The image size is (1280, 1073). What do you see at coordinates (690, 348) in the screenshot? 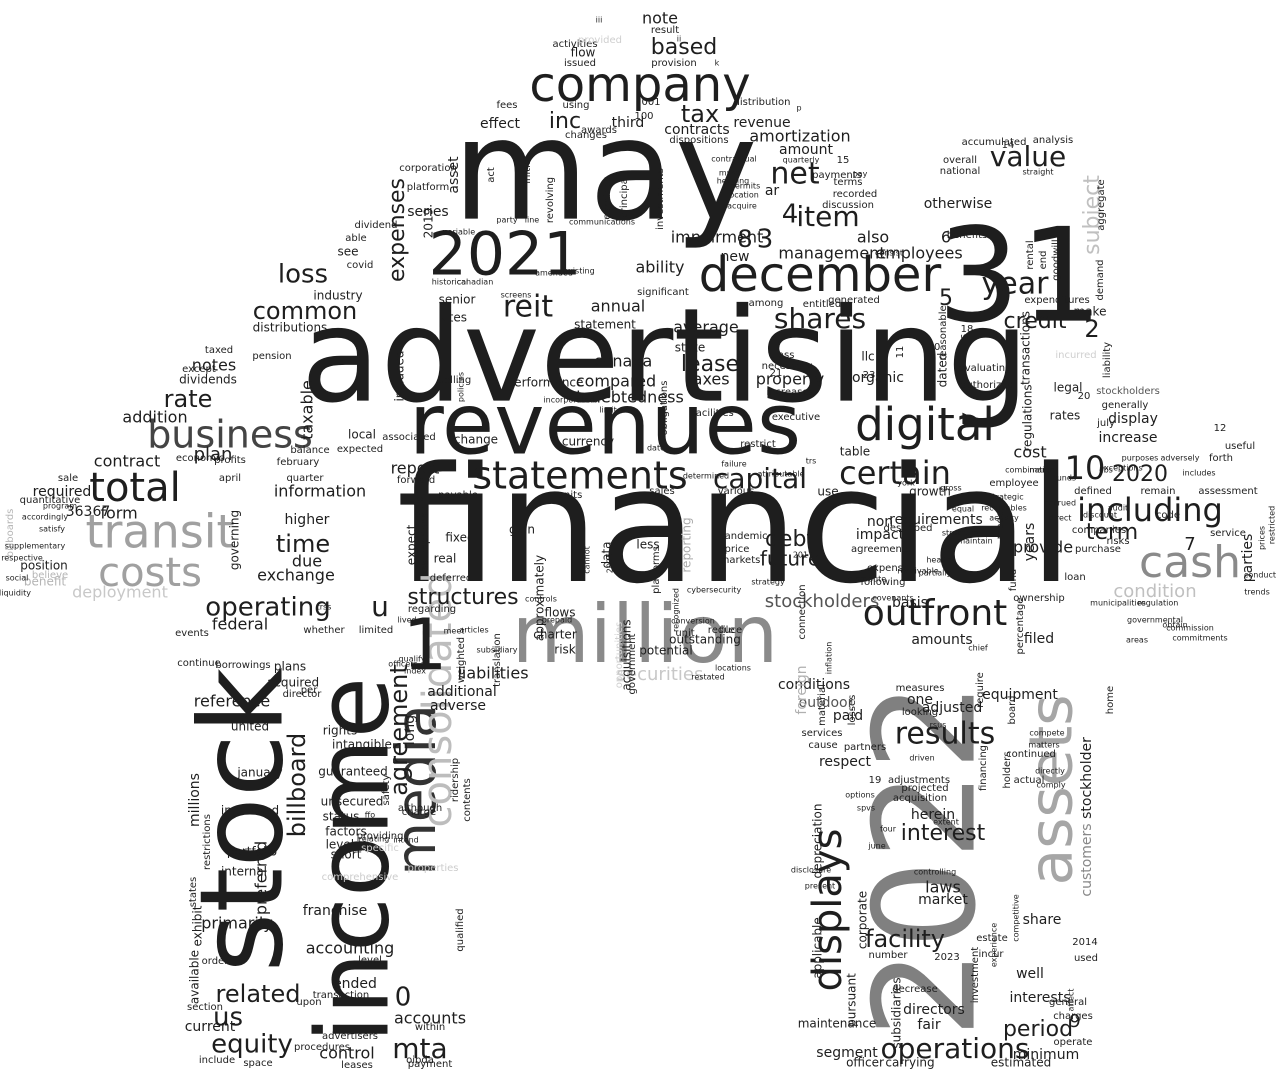
I see `cloud-word: state` at bounding box center [690, 348].